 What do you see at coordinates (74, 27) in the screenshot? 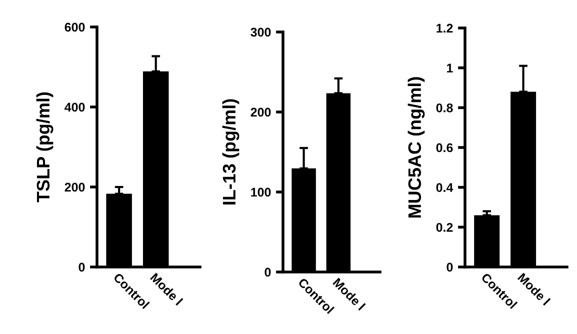
I see `y-tick-label: 600` at bounding box center [74, 27].